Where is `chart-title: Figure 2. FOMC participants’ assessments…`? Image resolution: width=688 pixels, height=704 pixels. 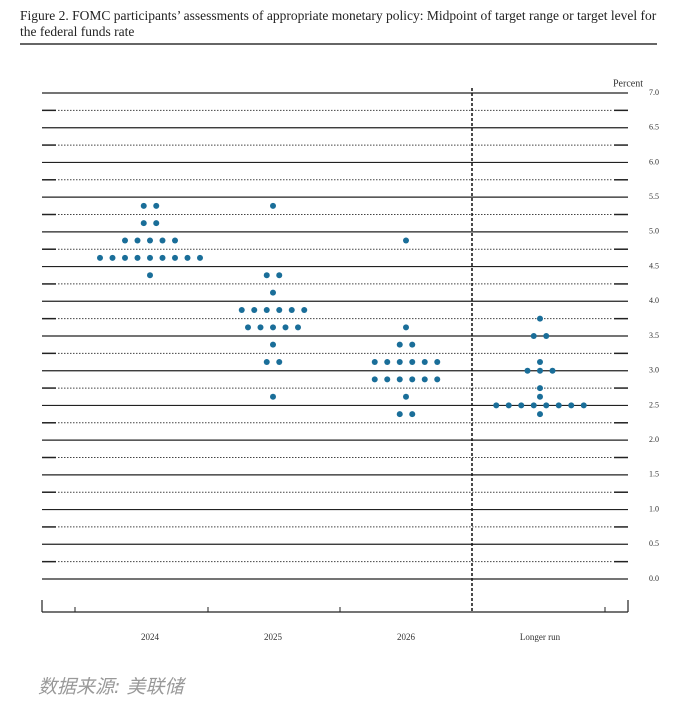 chart-title: Figure 2. FOMC participants’ assessments… is located at coordinates (338, 23).